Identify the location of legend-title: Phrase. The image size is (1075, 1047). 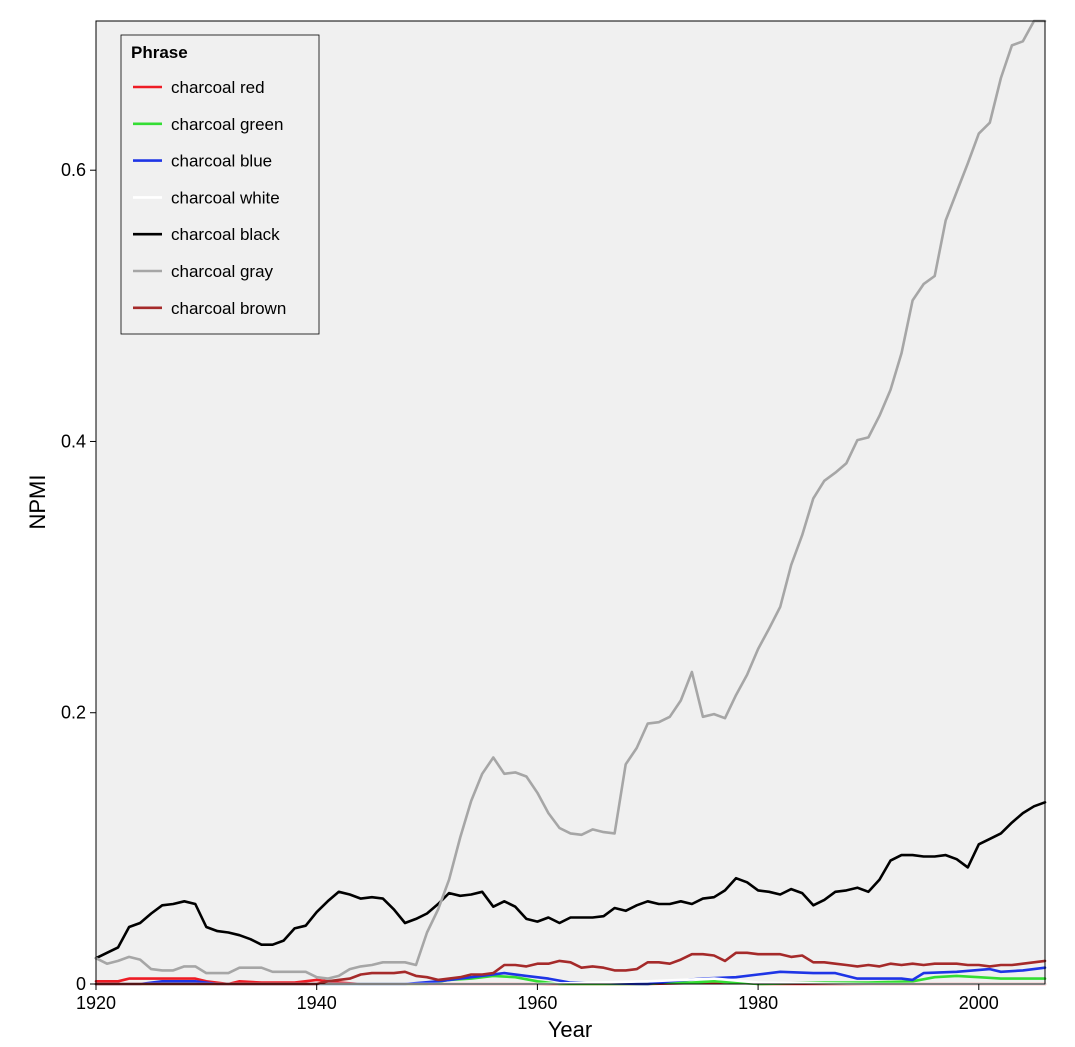
(159, 52).